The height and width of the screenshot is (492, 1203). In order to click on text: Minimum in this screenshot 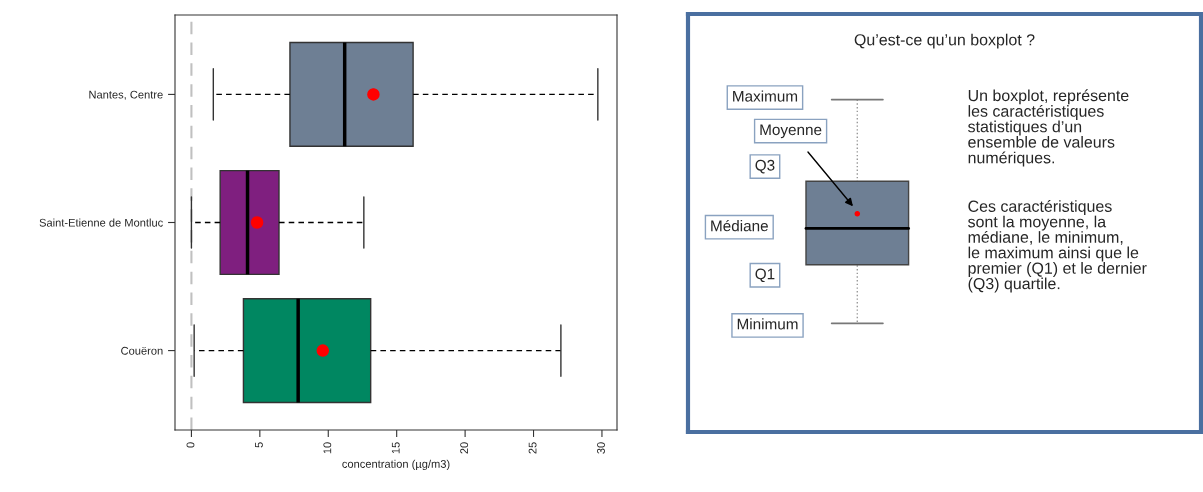, I will do `click(767, 324)`.